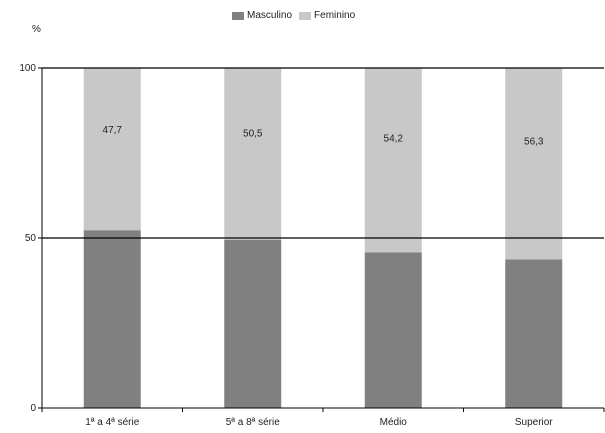  I want to click on data-label-0: 47,7, so click(113, 130).